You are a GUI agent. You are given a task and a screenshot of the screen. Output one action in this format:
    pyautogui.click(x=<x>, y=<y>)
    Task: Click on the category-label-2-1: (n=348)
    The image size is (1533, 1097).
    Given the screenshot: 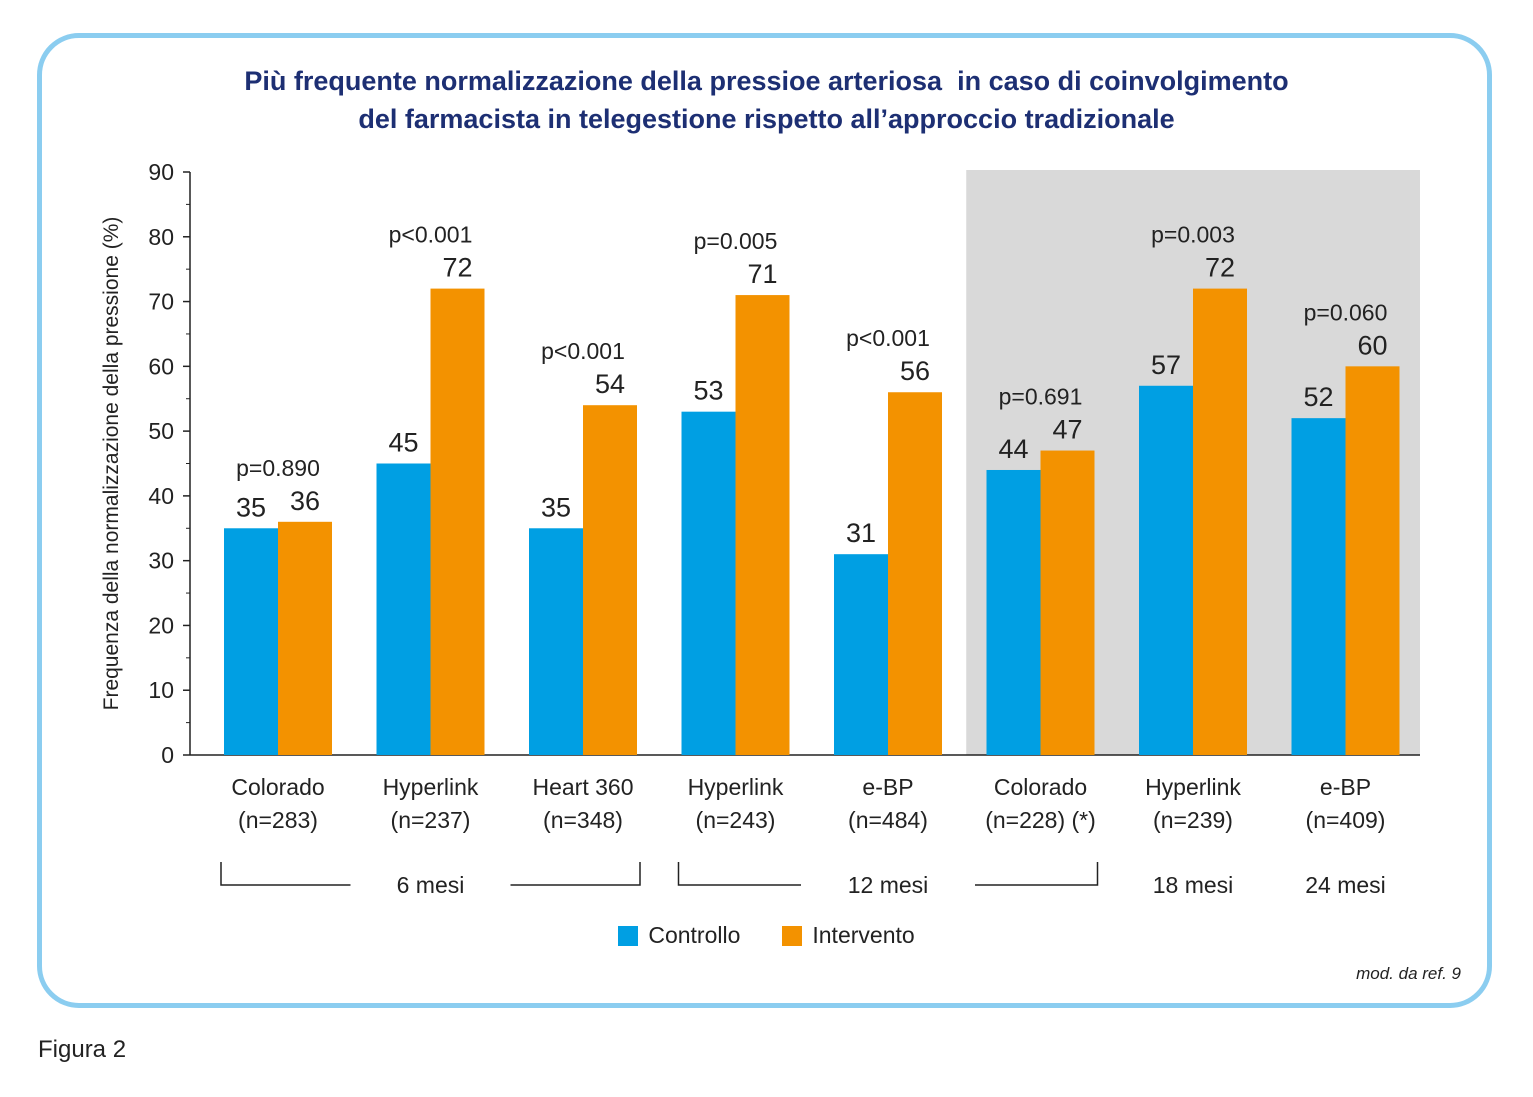 What is the action you would take?
    pyautogui.click(x=583, y=820)
    